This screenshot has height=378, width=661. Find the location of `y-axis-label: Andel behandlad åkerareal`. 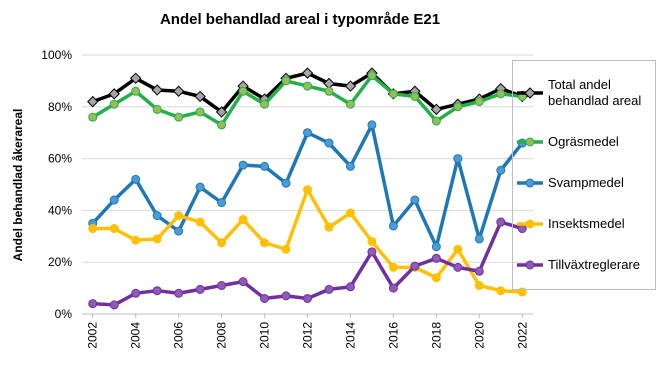

y-axis-label: Andel behandlad åkerareal is located at coordinates (18, 185).